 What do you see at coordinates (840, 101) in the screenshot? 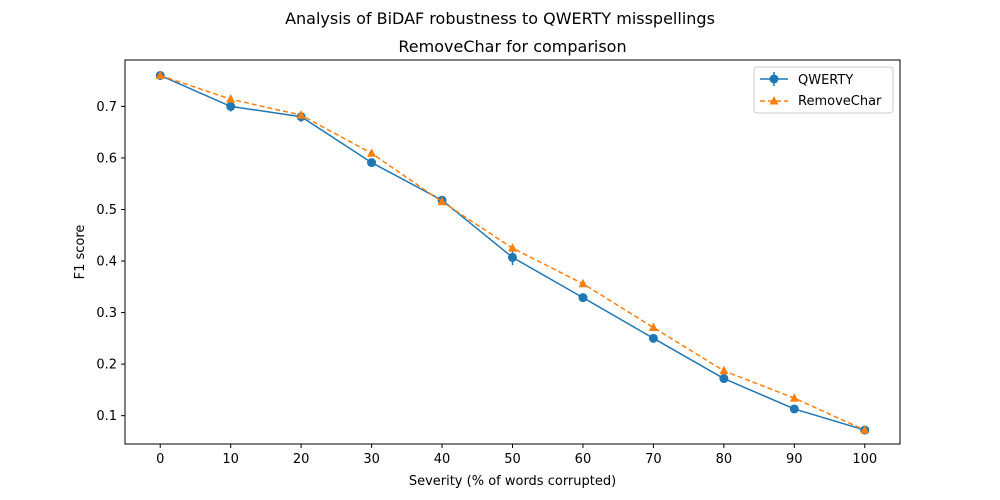
I see `legend-label-removechar: RemoveChar` at bounding box center [840, 101].